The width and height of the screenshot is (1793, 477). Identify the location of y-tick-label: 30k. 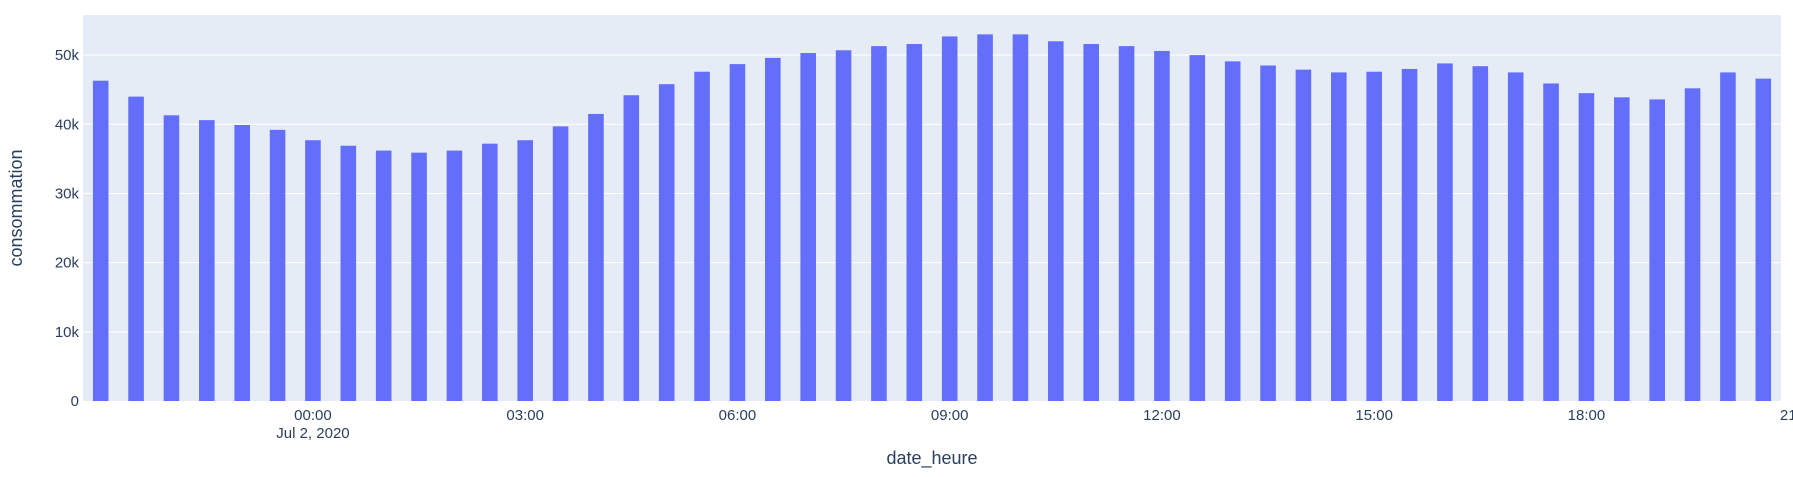
(67, 193).